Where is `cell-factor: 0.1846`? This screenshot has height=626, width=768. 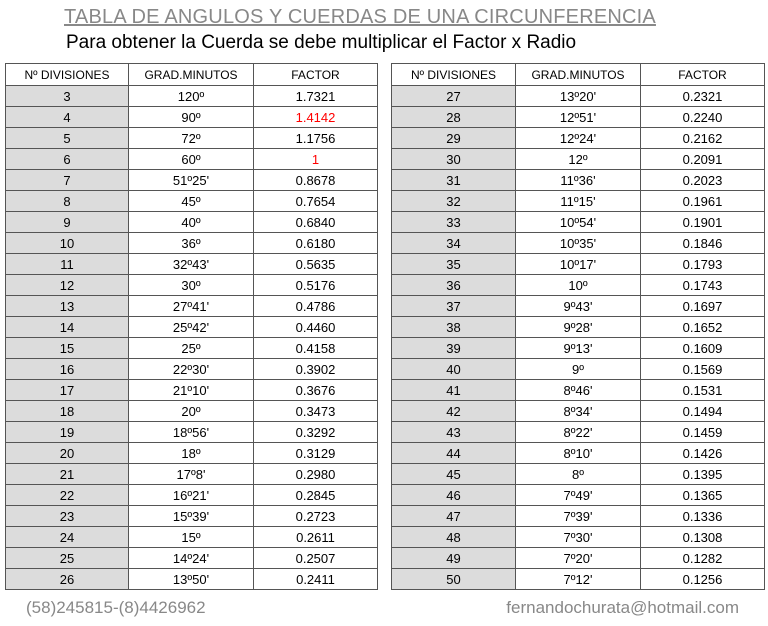
cell-factor: 0.1846 is located at coordinates (702, 243).